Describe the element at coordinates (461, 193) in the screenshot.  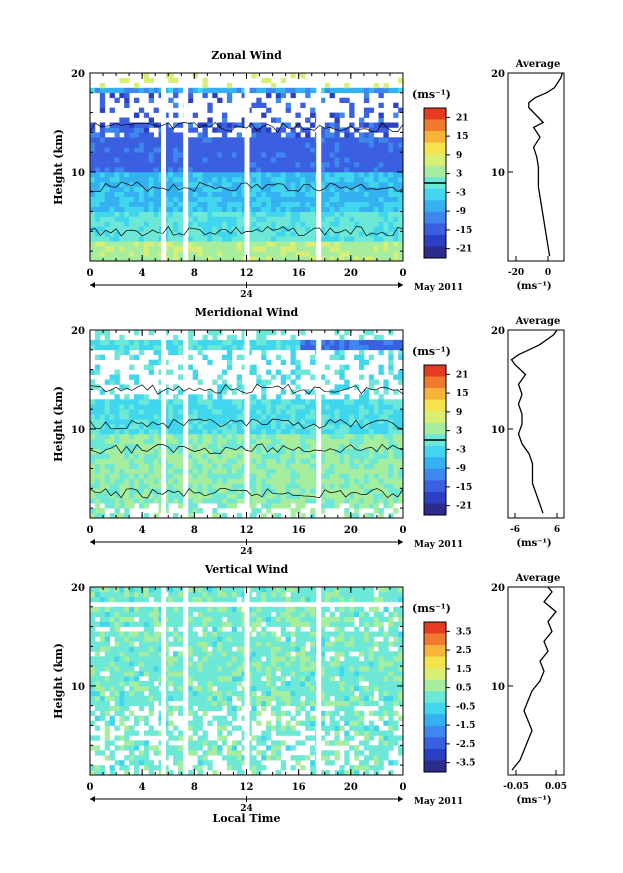
I see `colorbar-tick-label: -3` at that location.